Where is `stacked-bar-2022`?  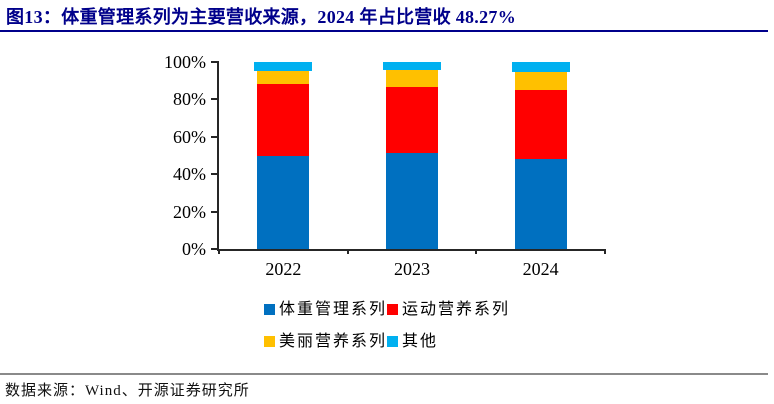 stacked-bar-2022 is located at coordinates (283, 155).